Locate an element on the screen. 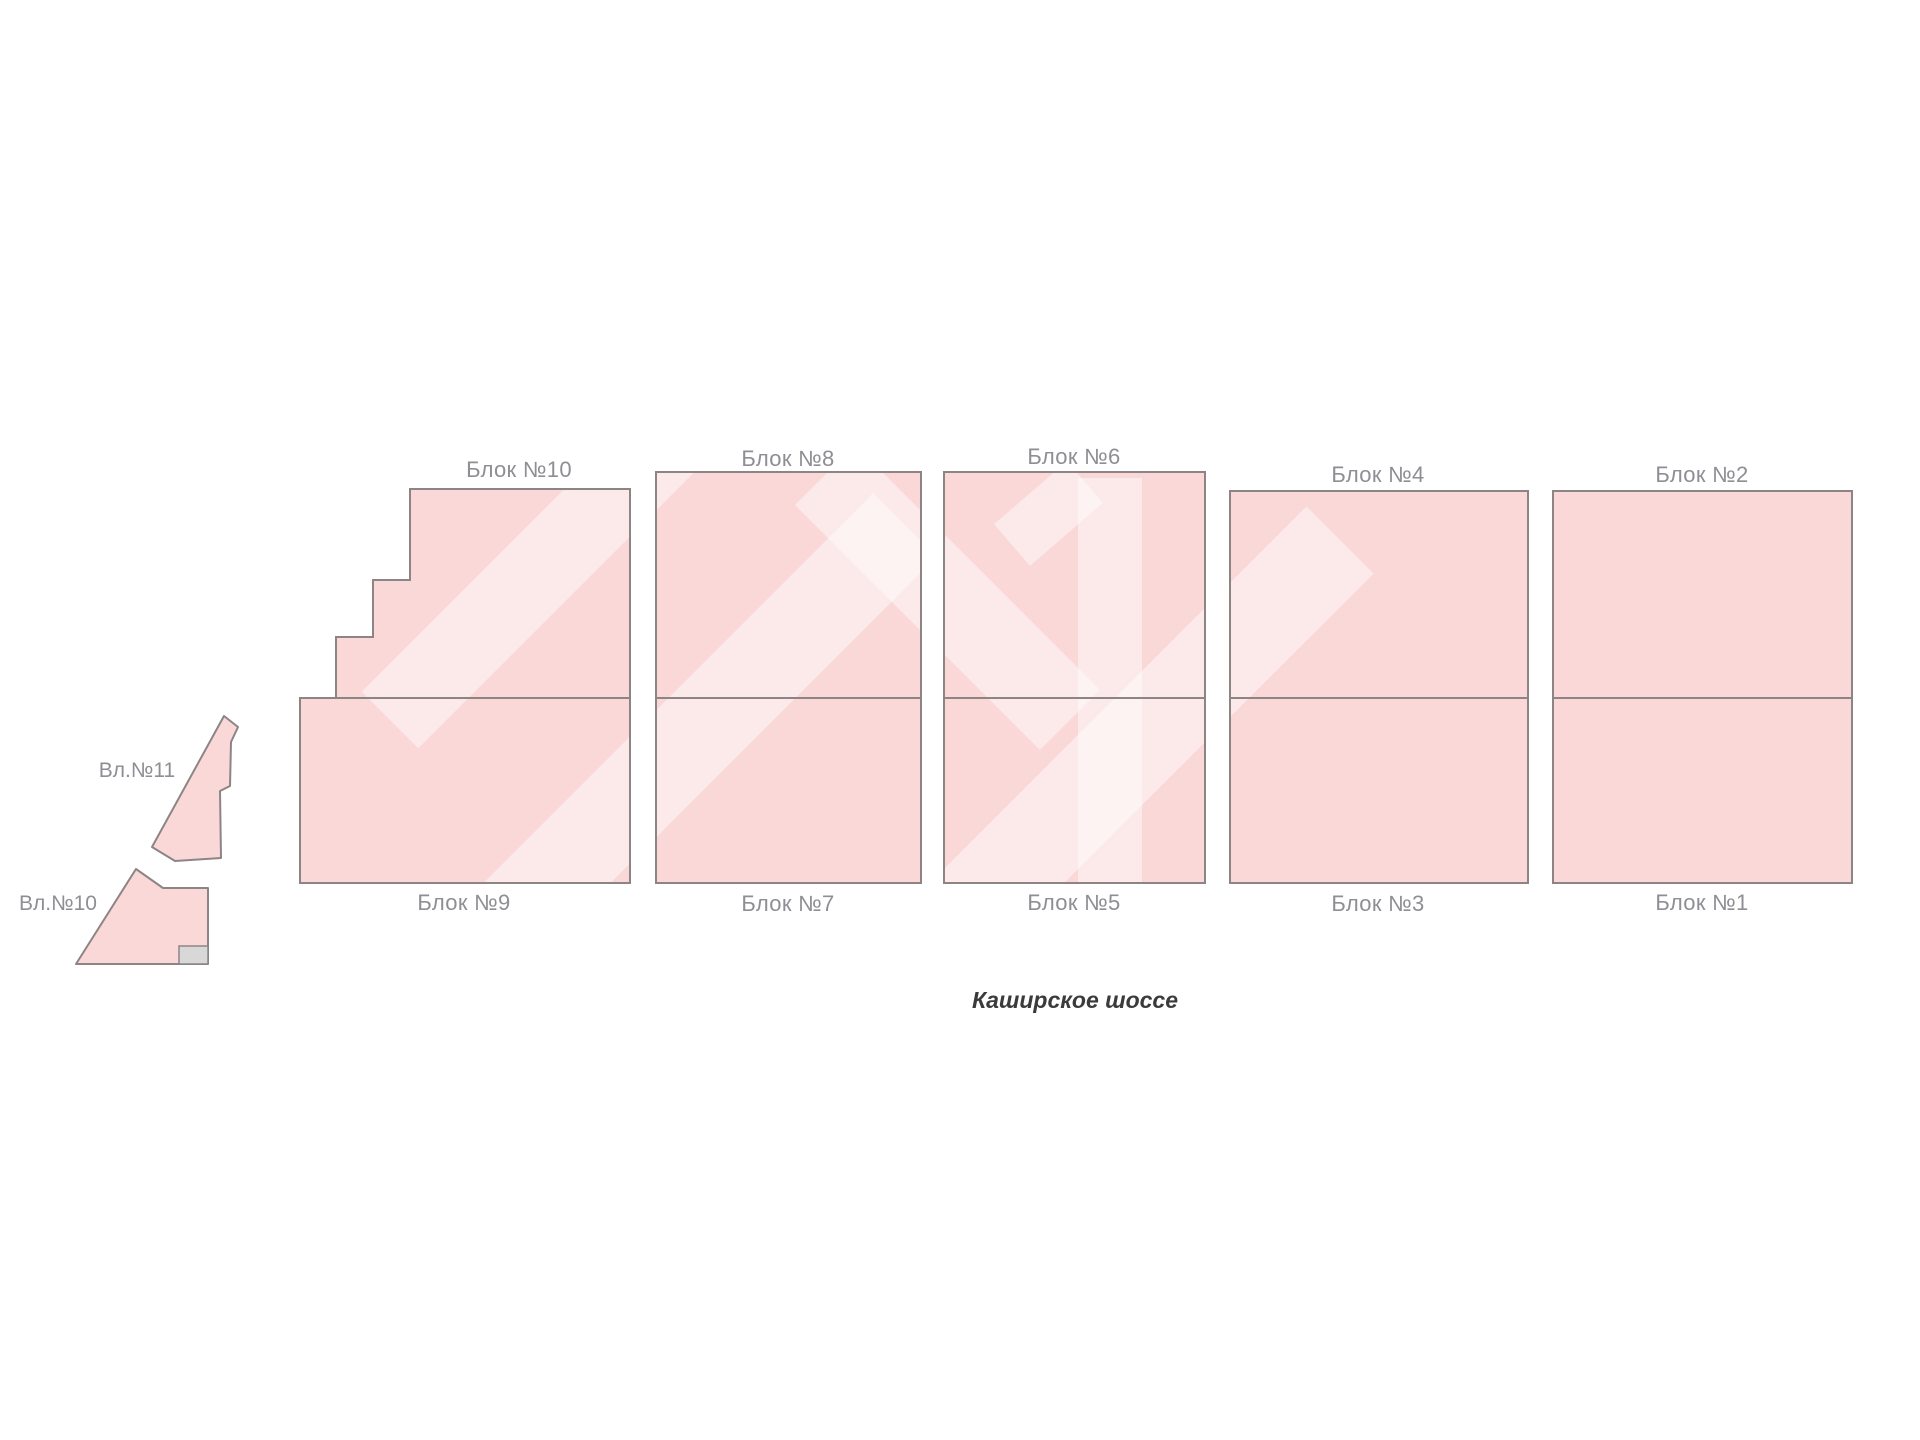 The width and height of the screenshot is (1920, 1440). block-9-label: Блок №9 is located at coordinates (464, 902).